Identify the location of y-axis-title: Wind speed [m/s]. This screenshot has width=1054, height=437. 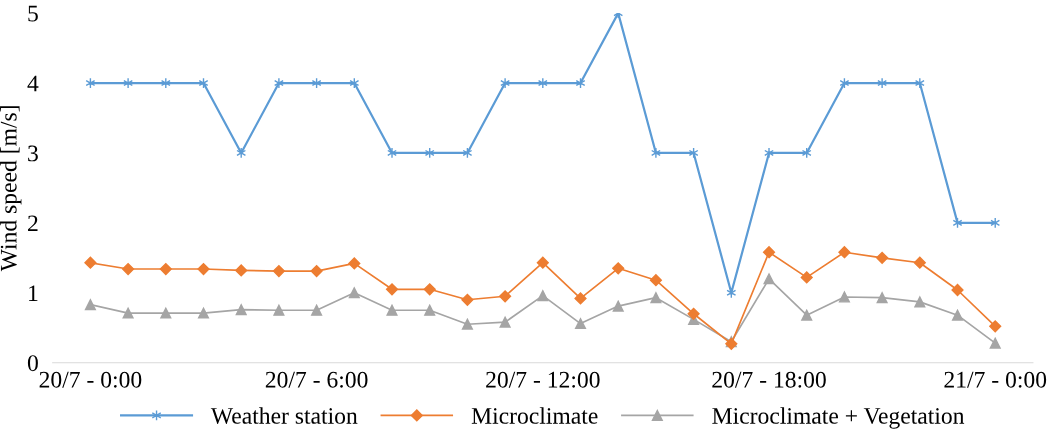
(11, 189).